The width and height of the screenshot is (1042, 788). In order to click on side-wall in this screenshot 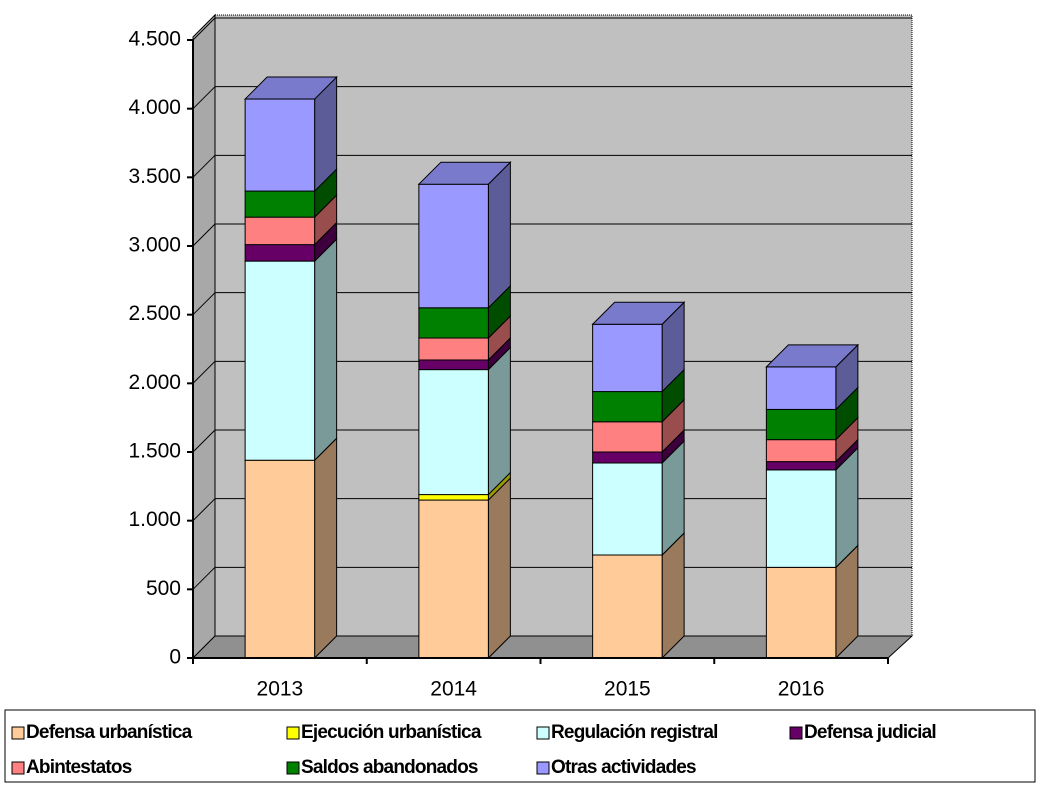, I will do `click(204, 336)`.